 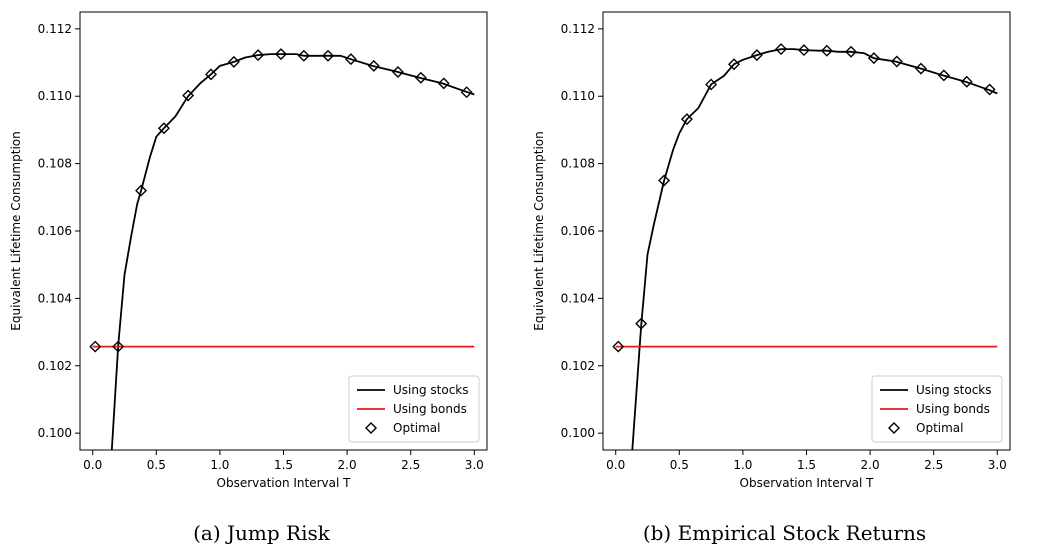 I want to click on chart-b-y-tick-label: 0.106, so click(x=578, y=231).